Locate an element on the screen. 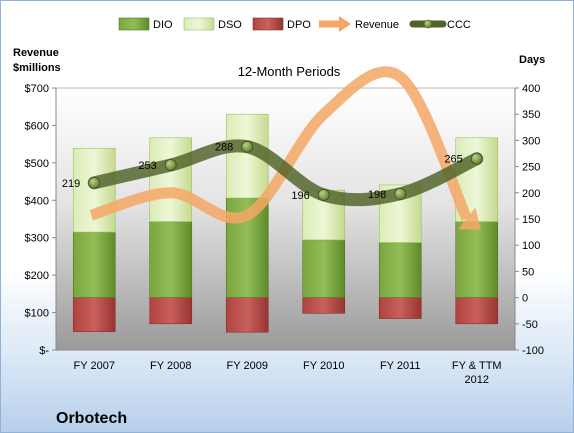  left-axis-title-line2: $millions is located at coordinates (37, 68).